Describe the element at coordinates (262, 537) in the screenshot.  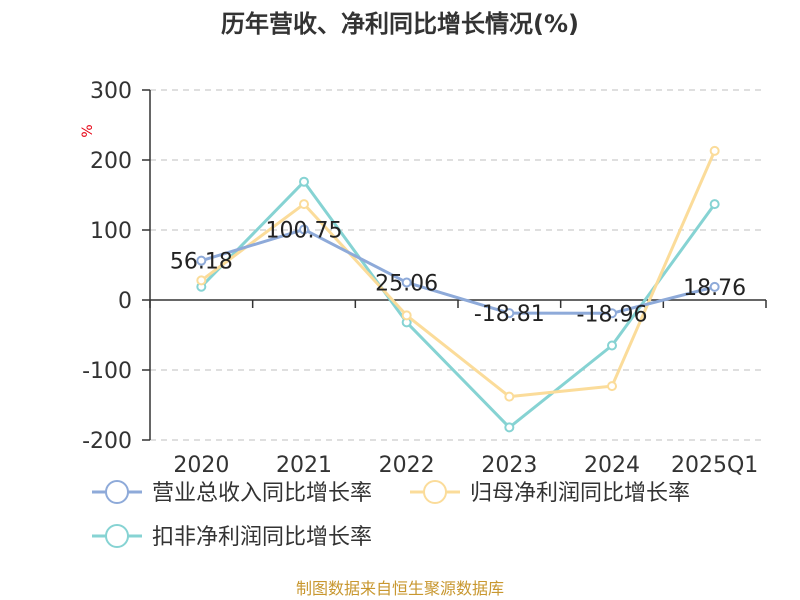
I see `legend-label: 扣非净利润同比增长率` at that location.